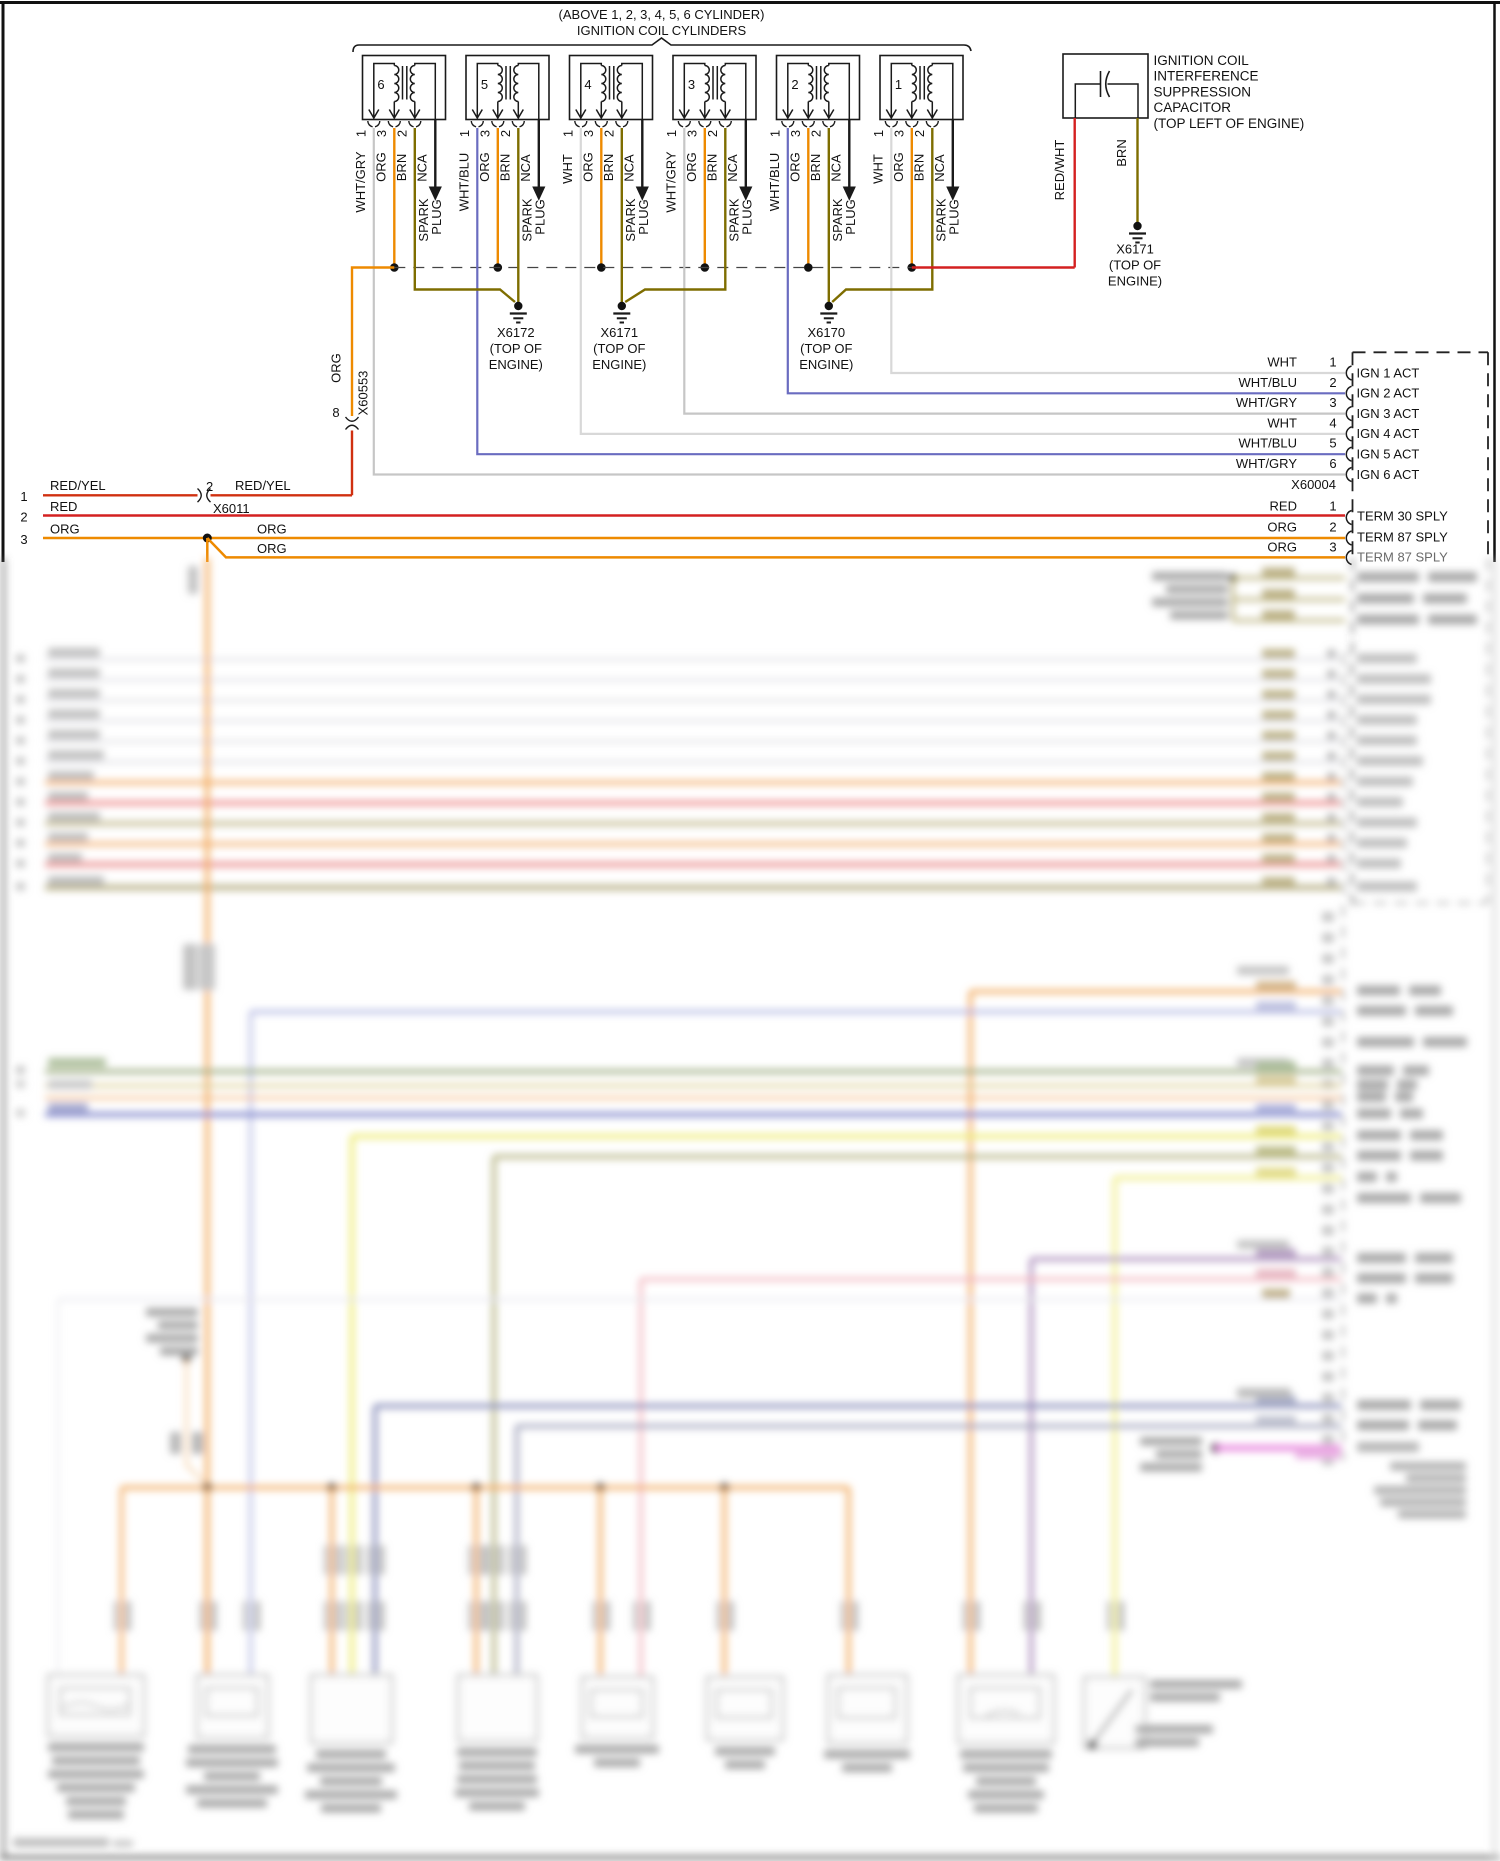 The image size is (1500, 1861). Describe the element at coordinates (335, 412) in the screenshot. I see `svg-text: 8` at that location.